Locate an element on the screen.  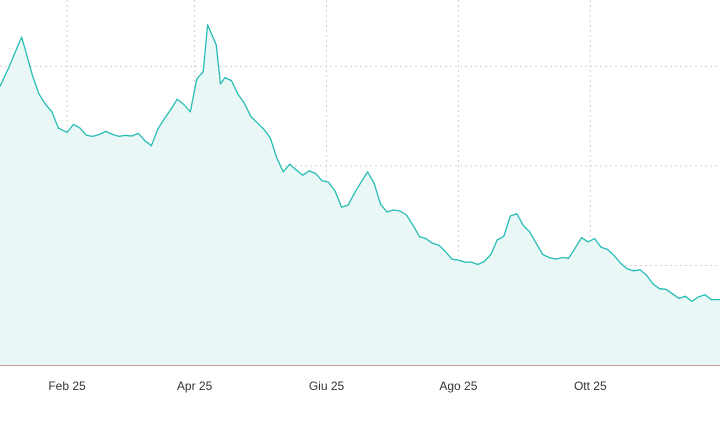
x-tick-label-0: Feb 25 is located at coordinates (67, 386).